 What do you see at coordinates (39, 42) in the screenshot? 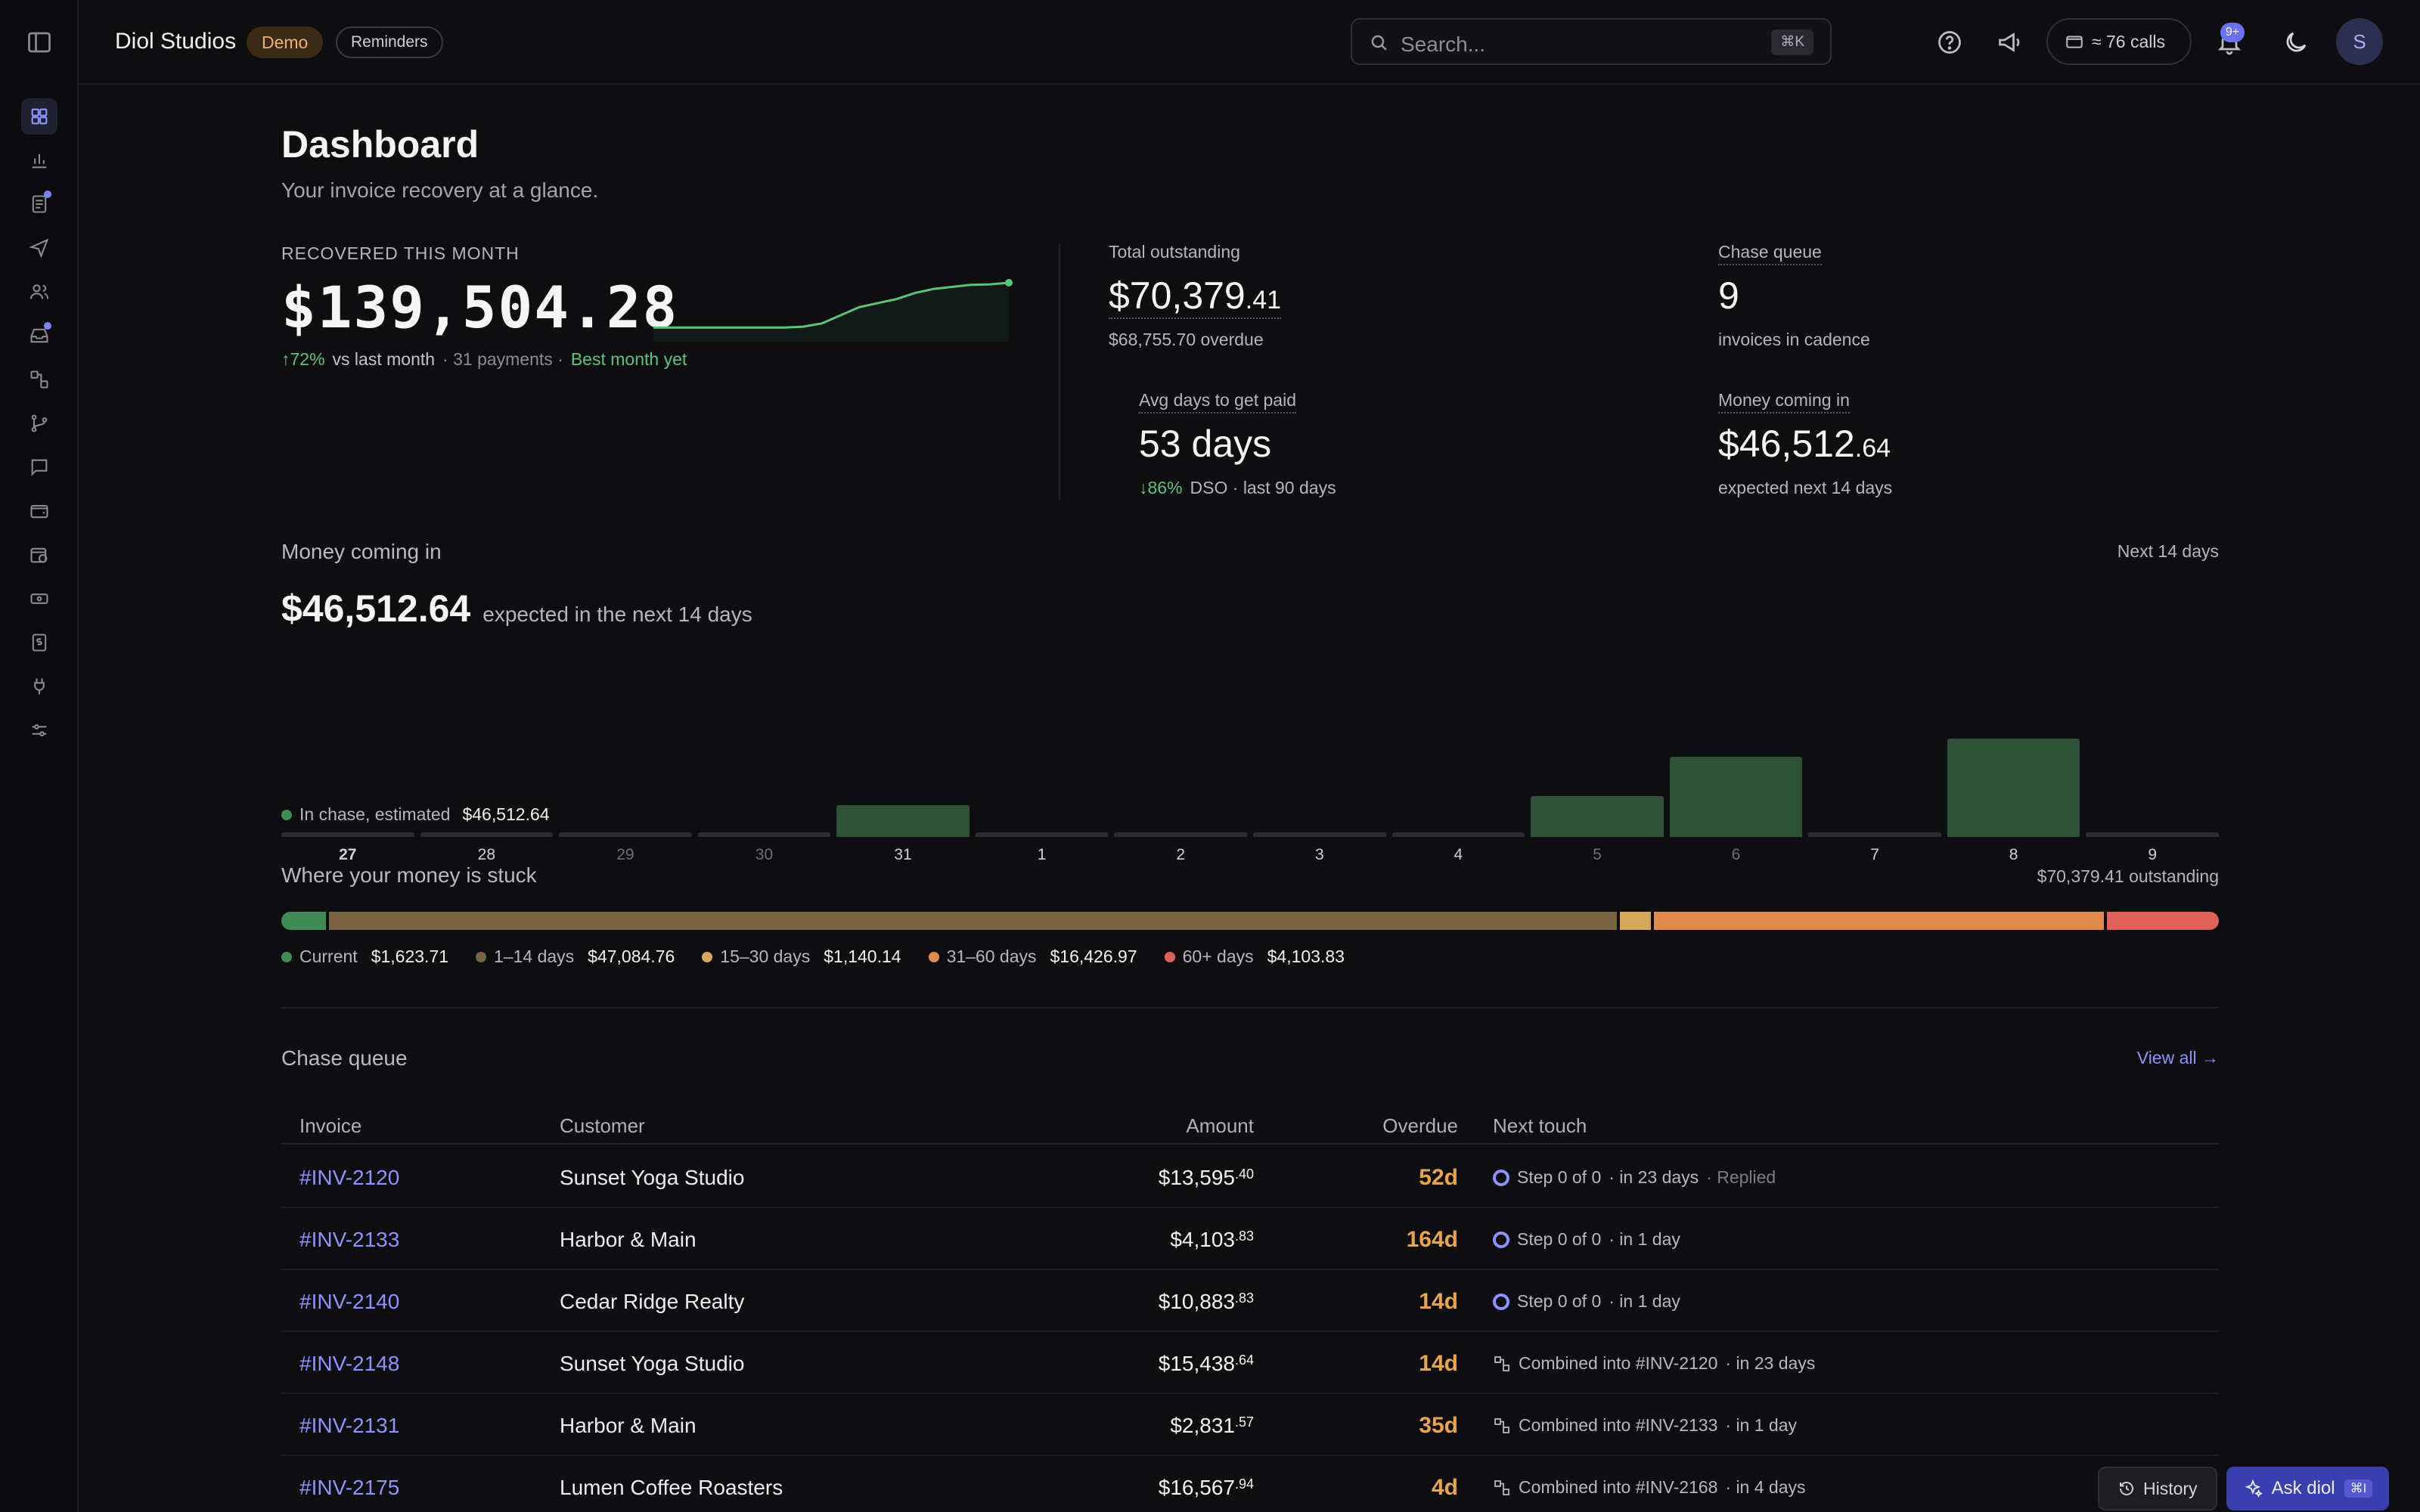
I see `sidebar-toggle-icon` at bounding box center [39, 42].